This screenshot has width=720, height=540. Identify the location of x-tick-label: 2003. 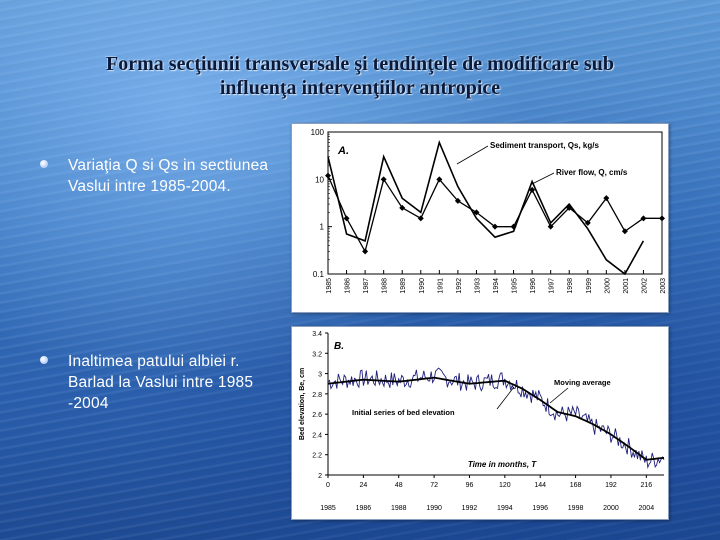
(663, 286).